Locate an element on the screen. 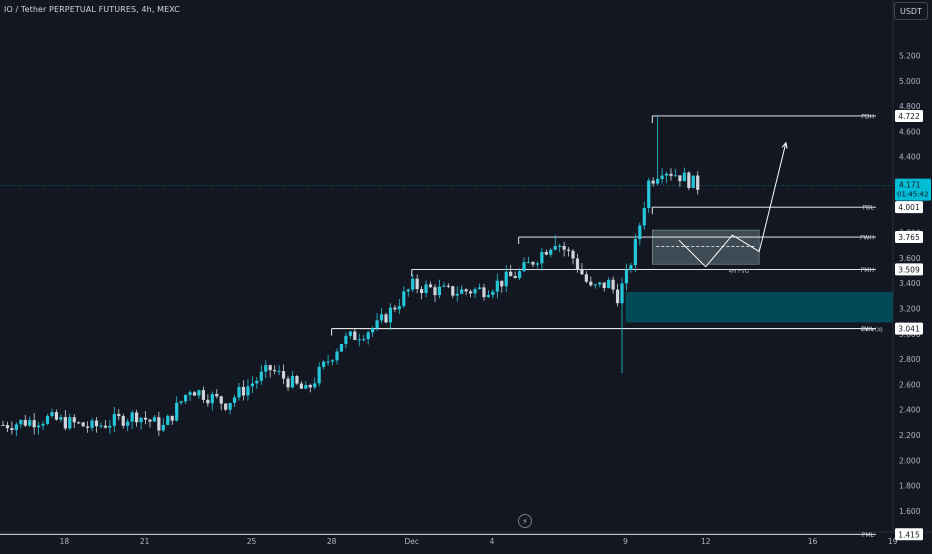 Image resolution: width=932 pixels, height=554 pixels. currency-button: USDT is located at coordinates (911, 11).